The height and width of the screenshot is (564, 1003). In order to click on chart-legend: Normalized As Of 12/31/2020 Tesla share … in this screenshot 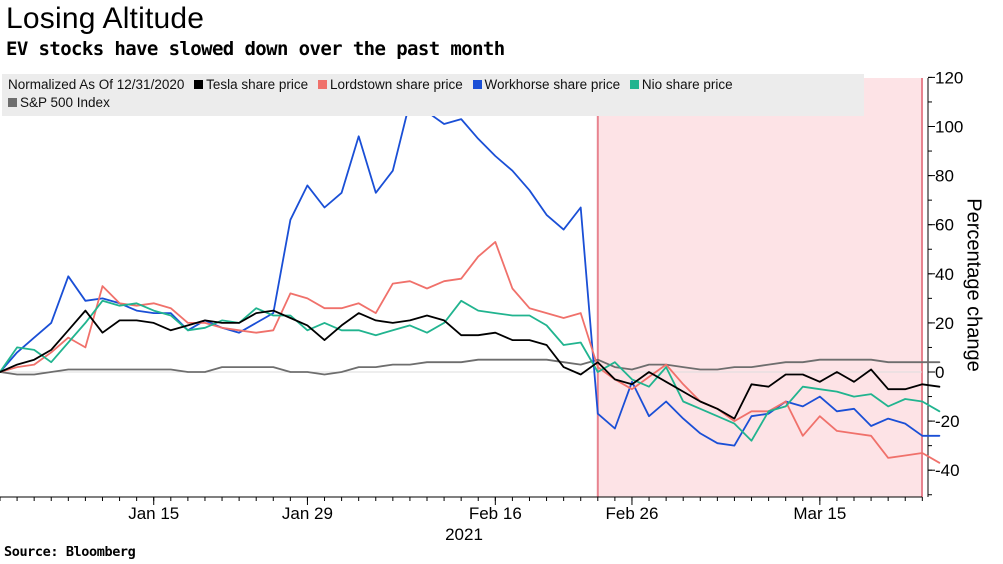, I will do `click(433, 95)`.